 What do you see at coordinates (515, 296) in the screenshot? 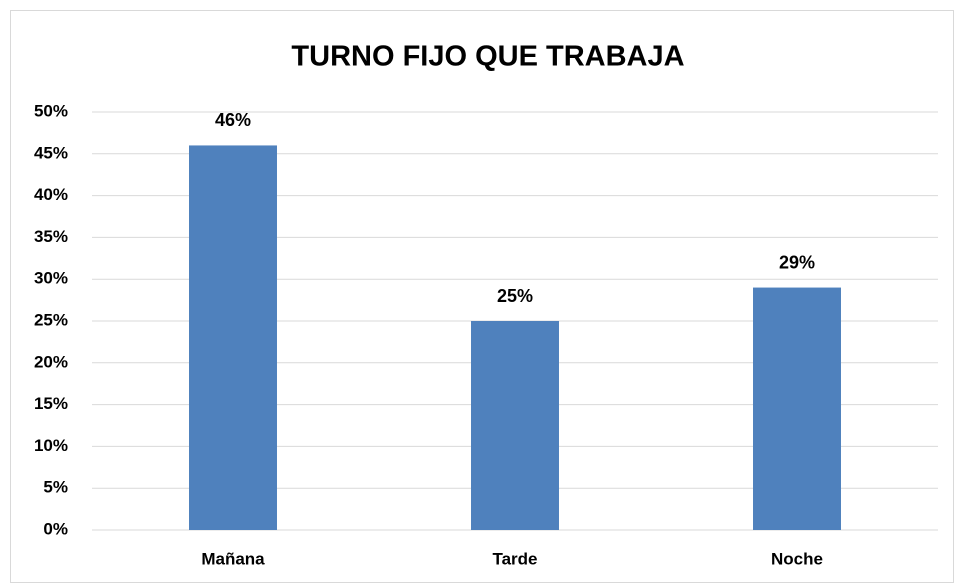
I see `data-label: 25%` at bounding box center [515, 296].